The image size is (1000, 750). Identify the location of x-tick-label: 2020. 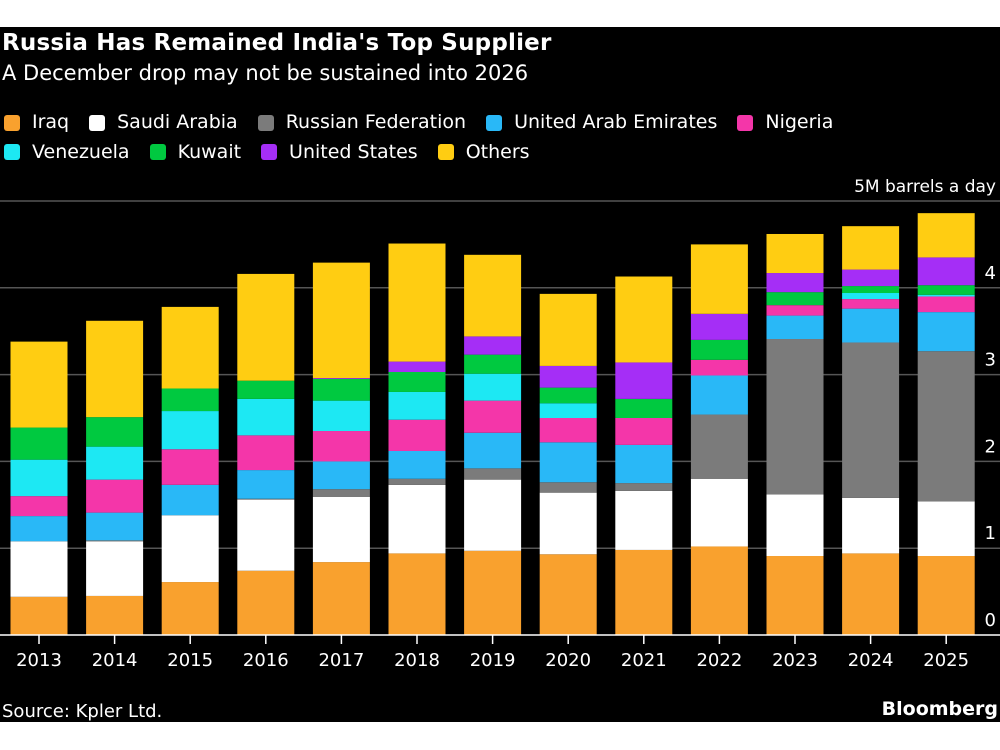
(568, 660).